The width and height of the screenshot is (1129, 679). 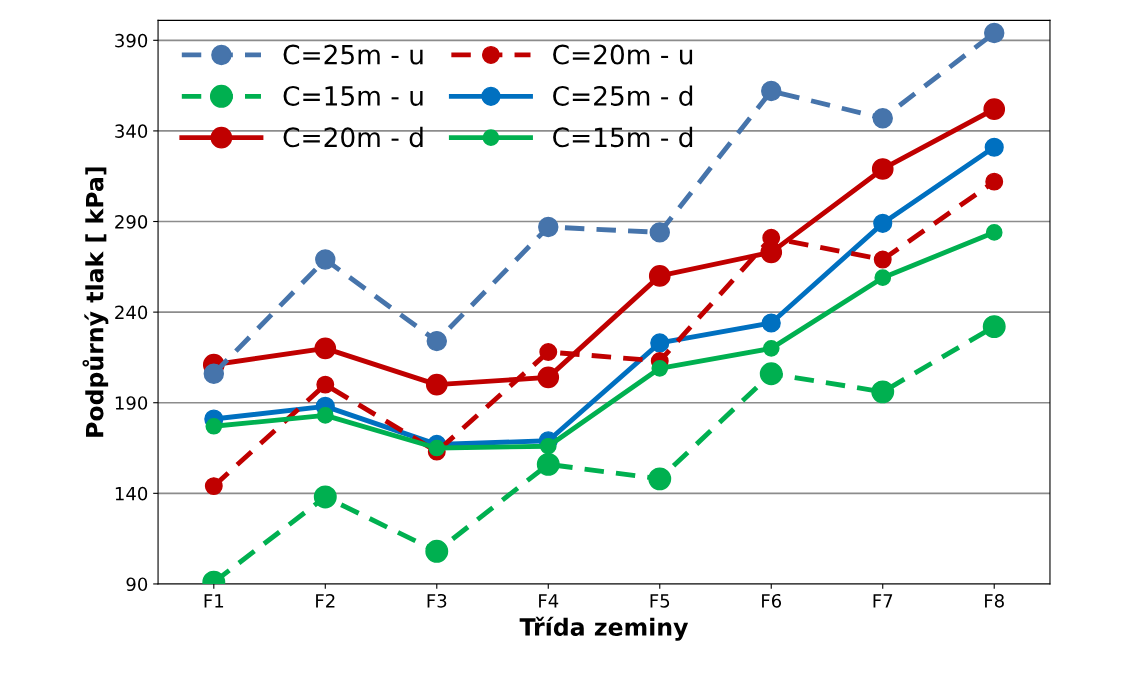 I want to click on x-tick-label: F1, so click(x=214, y=601).